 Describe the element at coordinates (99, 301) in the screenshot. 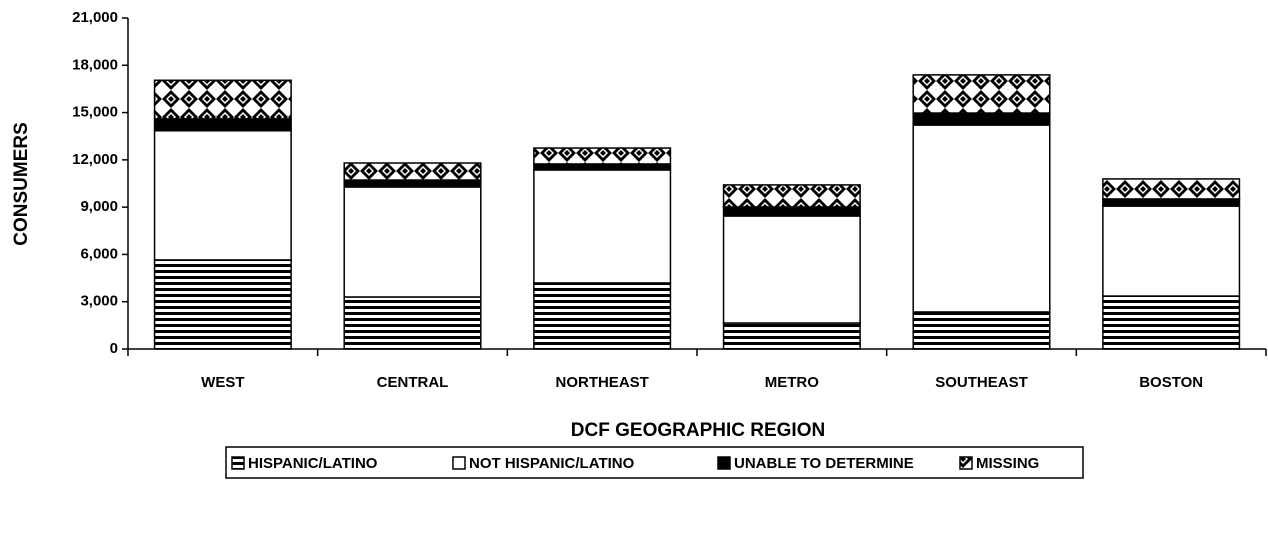

I see `y-tick-label: 3,000` at that location.